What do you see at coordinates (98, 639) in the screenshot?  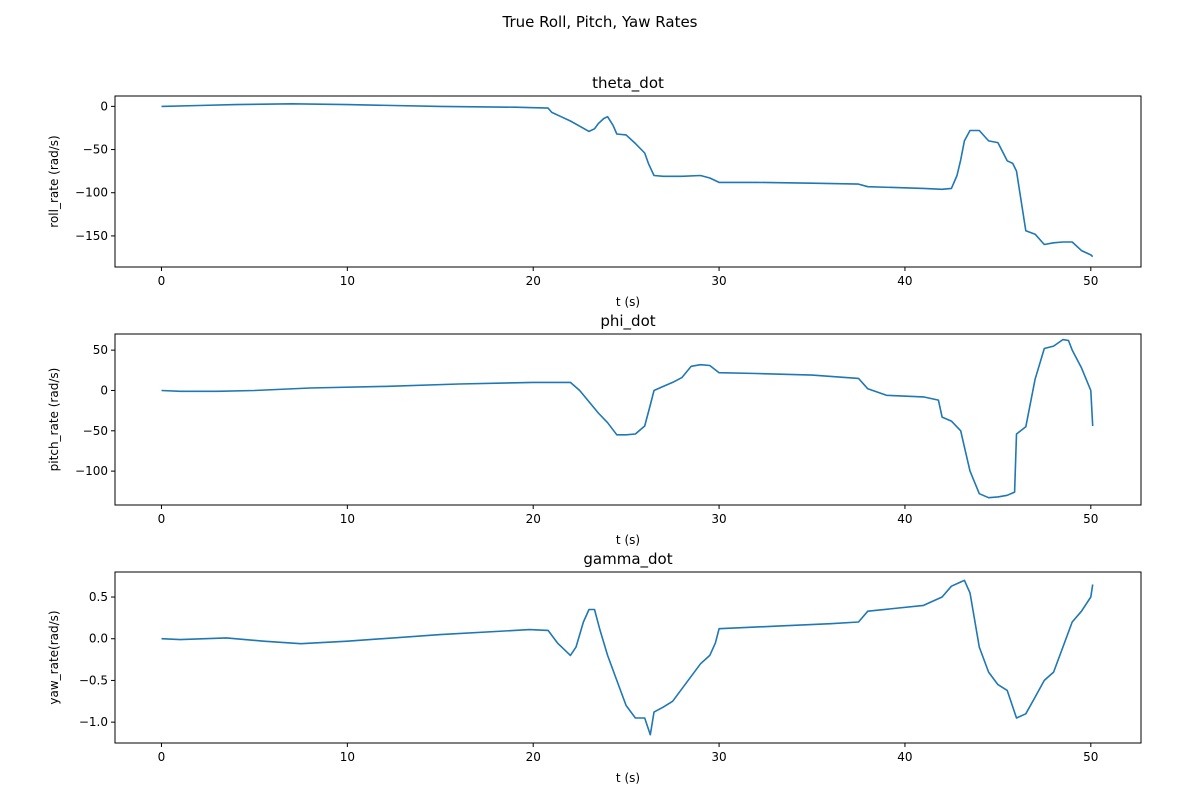 I see `y-tick-label: 0.0` at bounding box center [98, 639].